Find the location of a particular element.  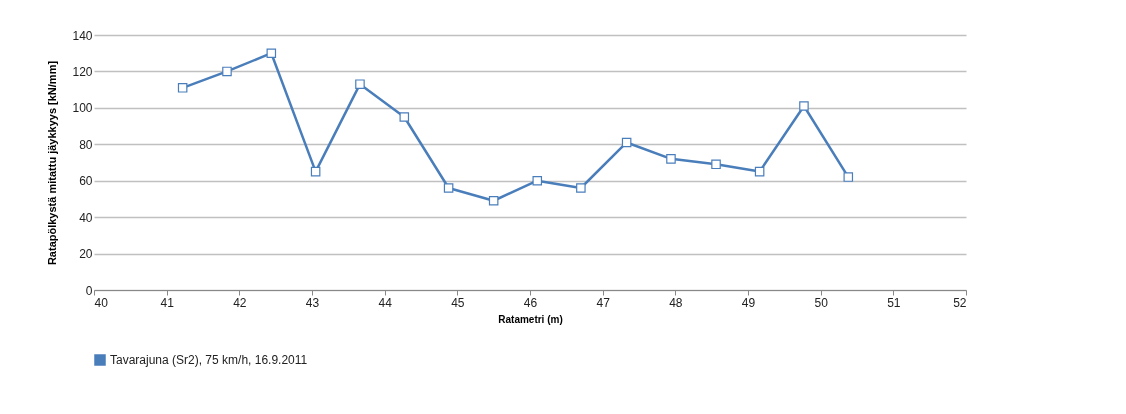

x-tick-label: 45 is located at coordinates (458, 302).